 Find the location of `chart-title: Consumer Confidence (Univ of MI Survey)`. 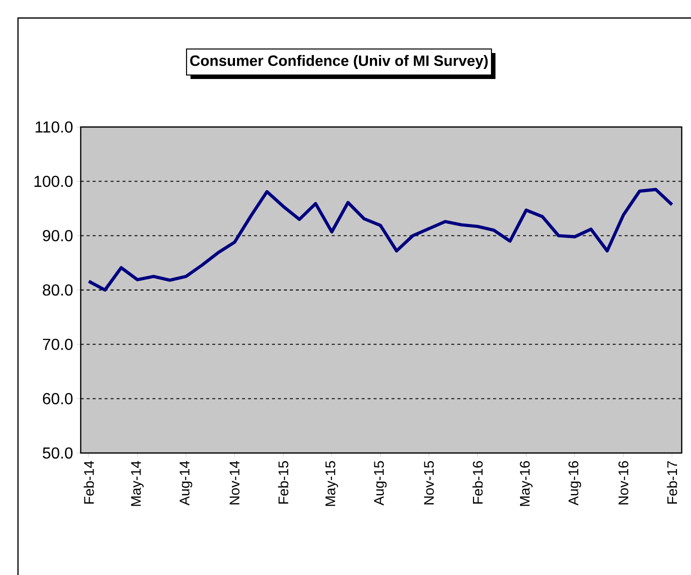

chart-title: Consumer Confidence (Univ of MI Survey) is located at coordinates (339, 62).